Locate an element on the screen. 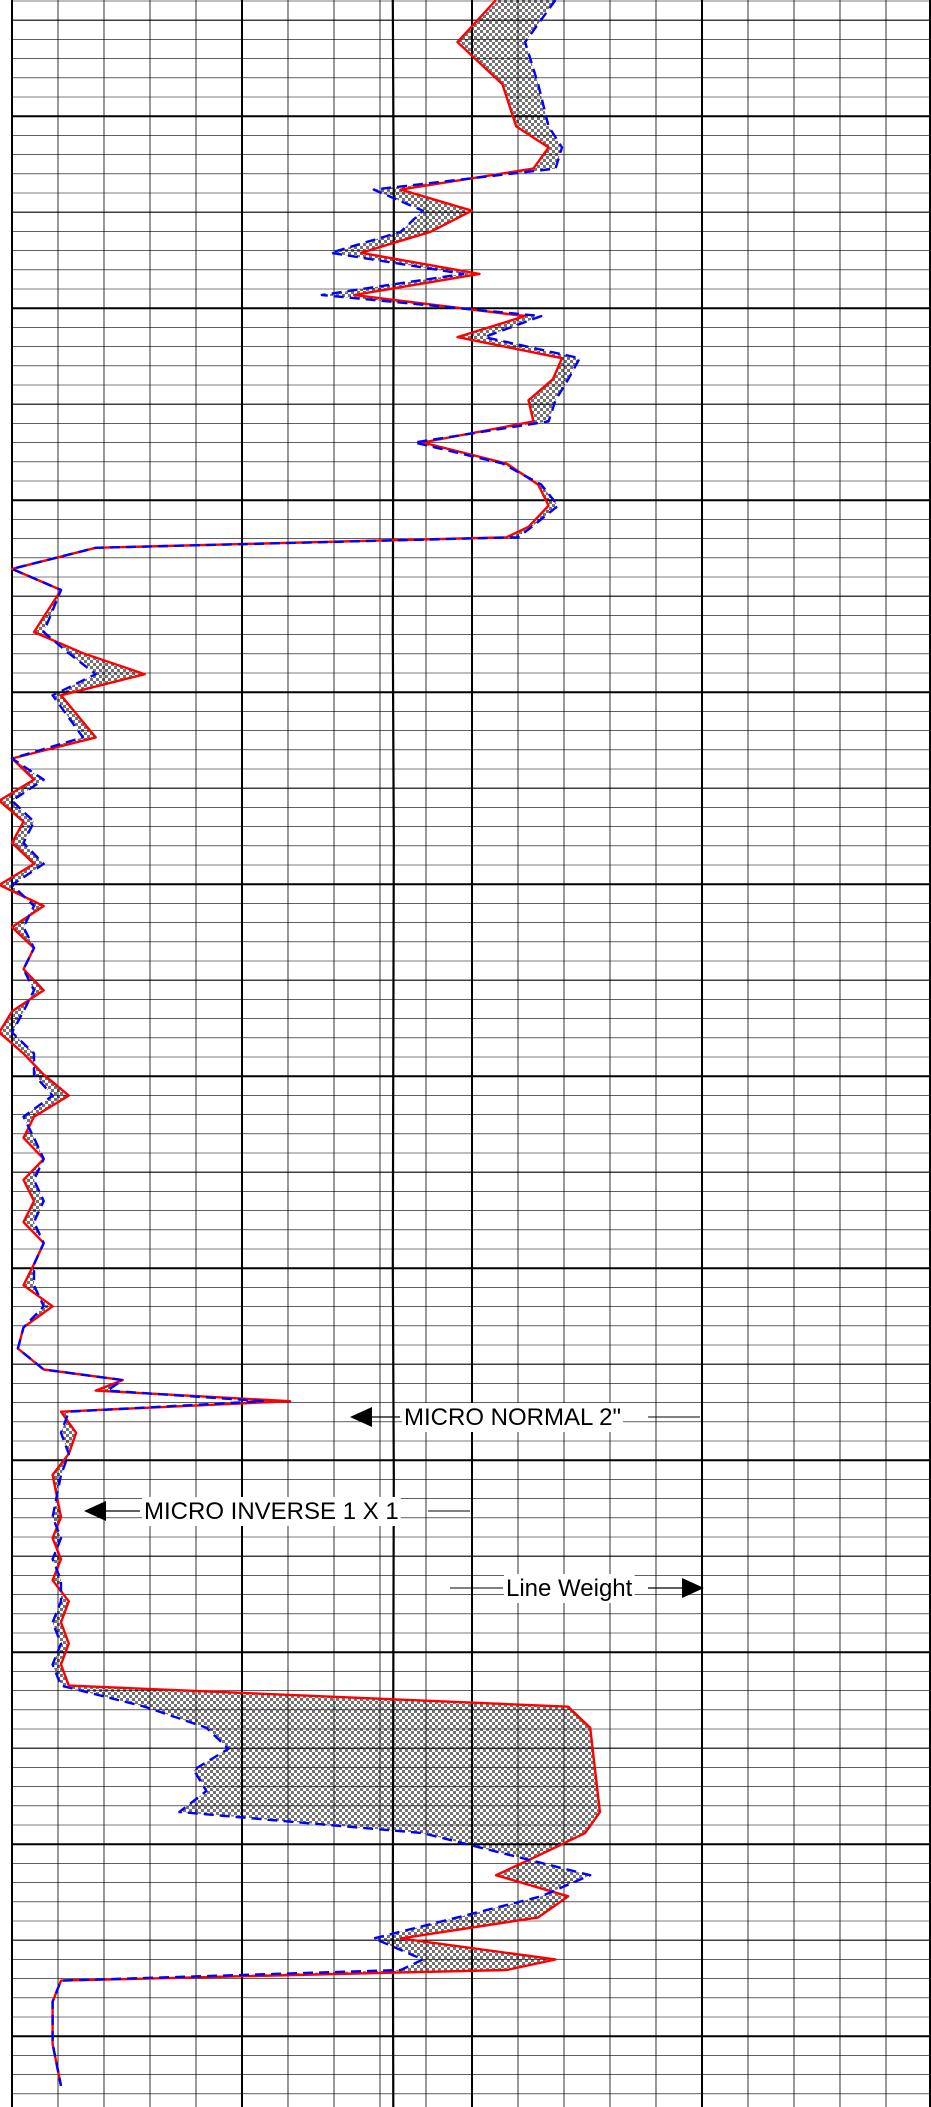  micro-inverse-annotation: MICRO INVERSE 1 X 1 is located at coordinates (277, 1511).